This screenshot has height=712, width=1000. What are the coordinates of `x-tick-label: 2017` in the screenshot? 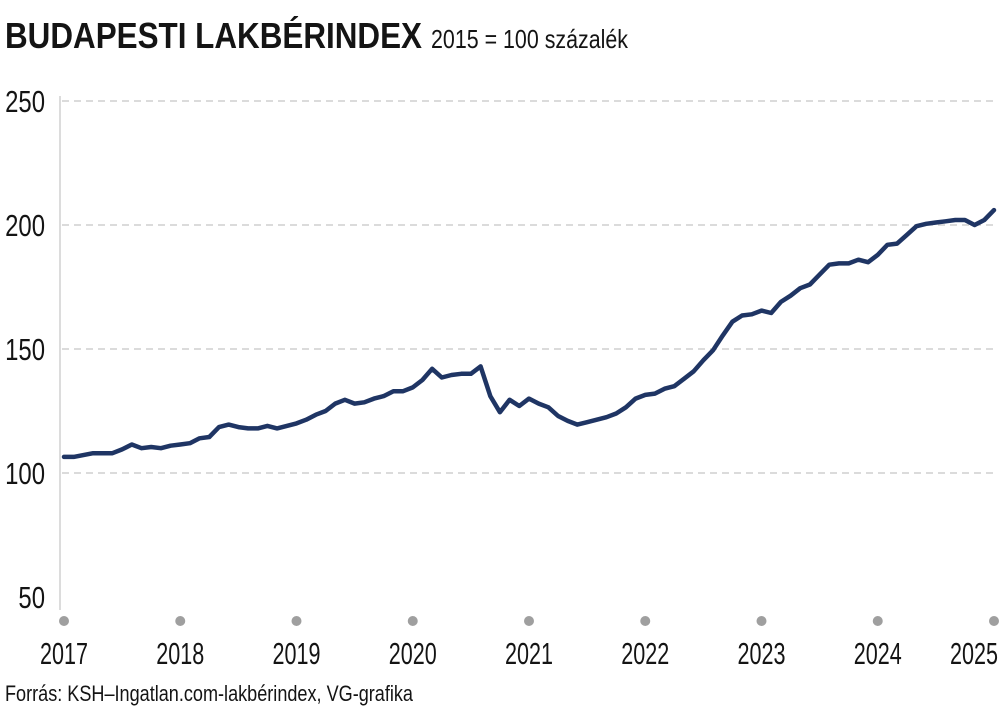 It's located at (64, 653).